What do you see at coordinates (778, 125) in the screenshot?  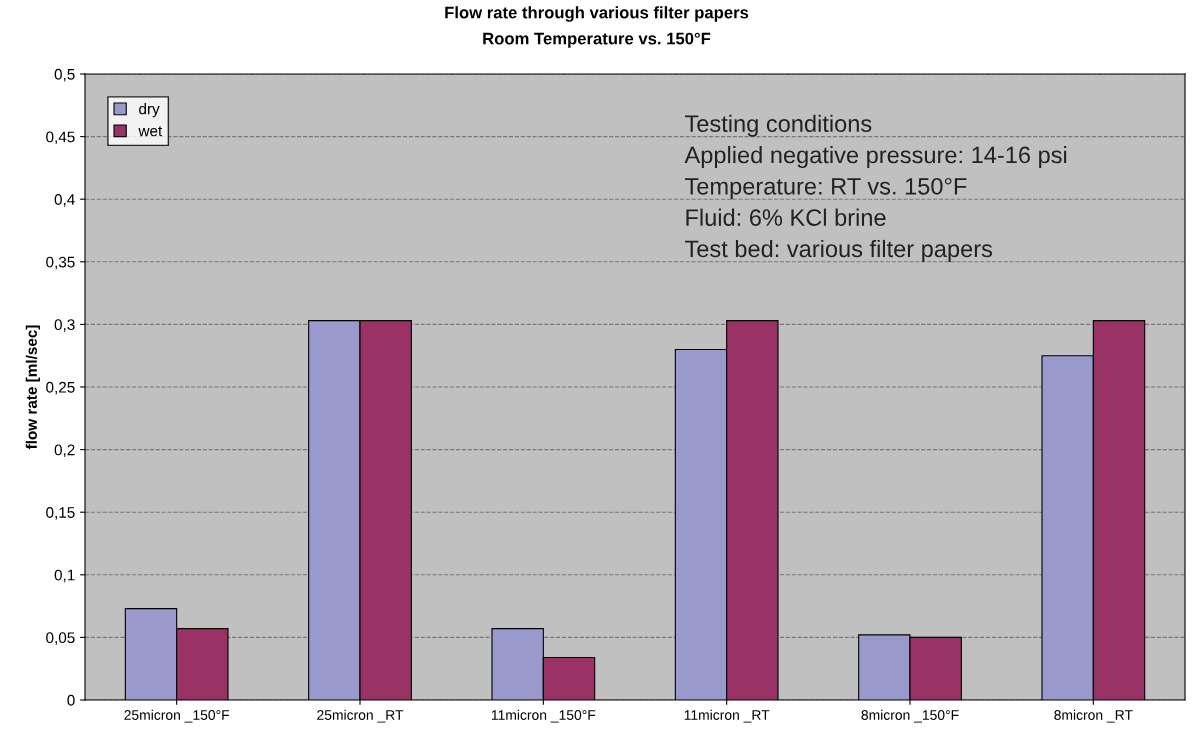 I see `annotation: Testing conditions` at bounding box center [778, 125].